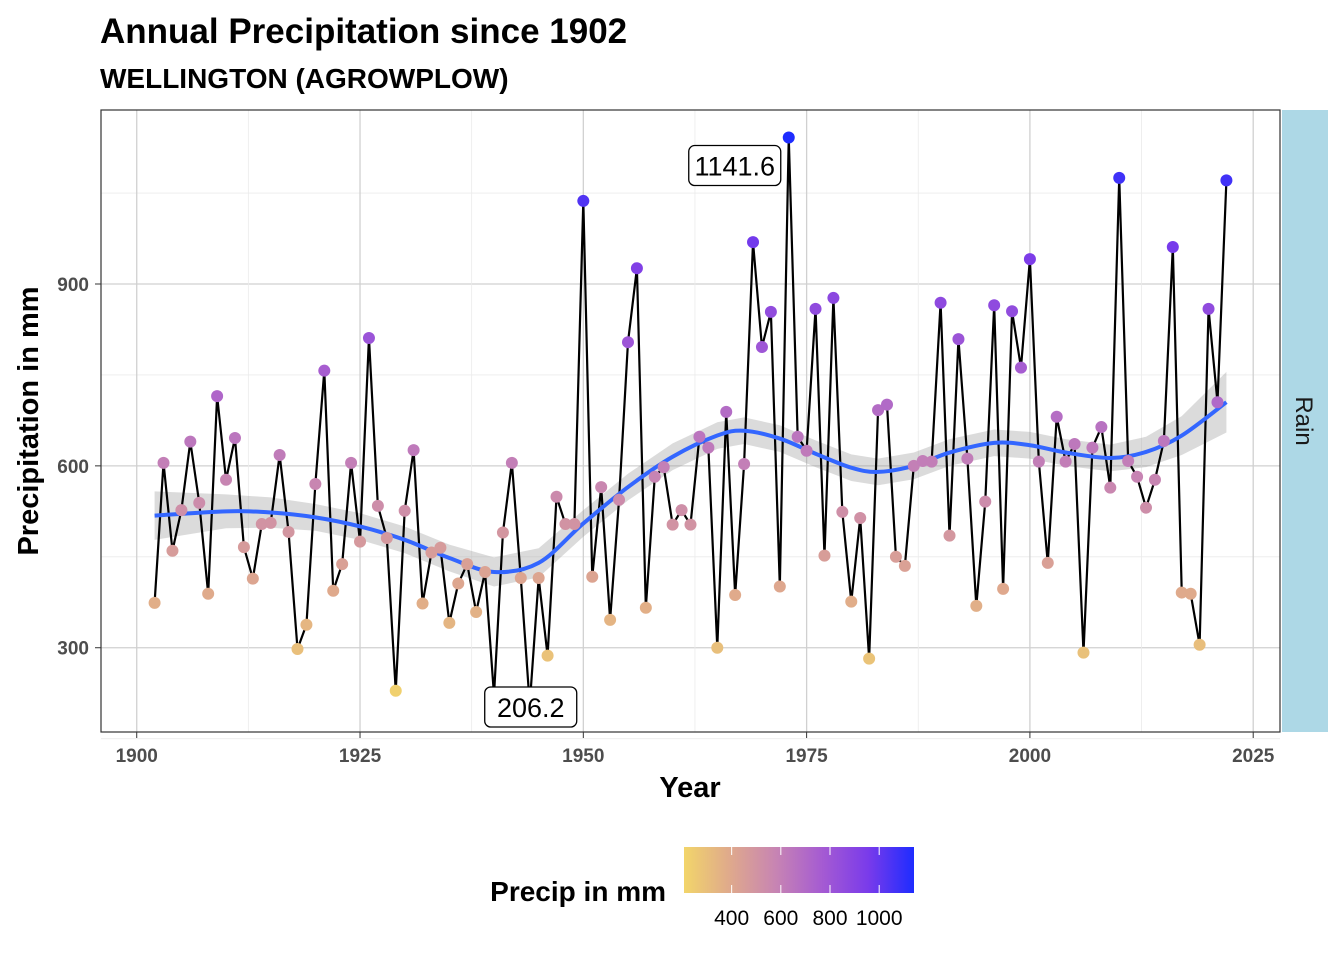 The width and height of the screenshot is (1344, 960). What do you see at coordinates (806, 756) in the screenshot?
I see `x-tick-label: 1975` at bounding box center [806, 756].